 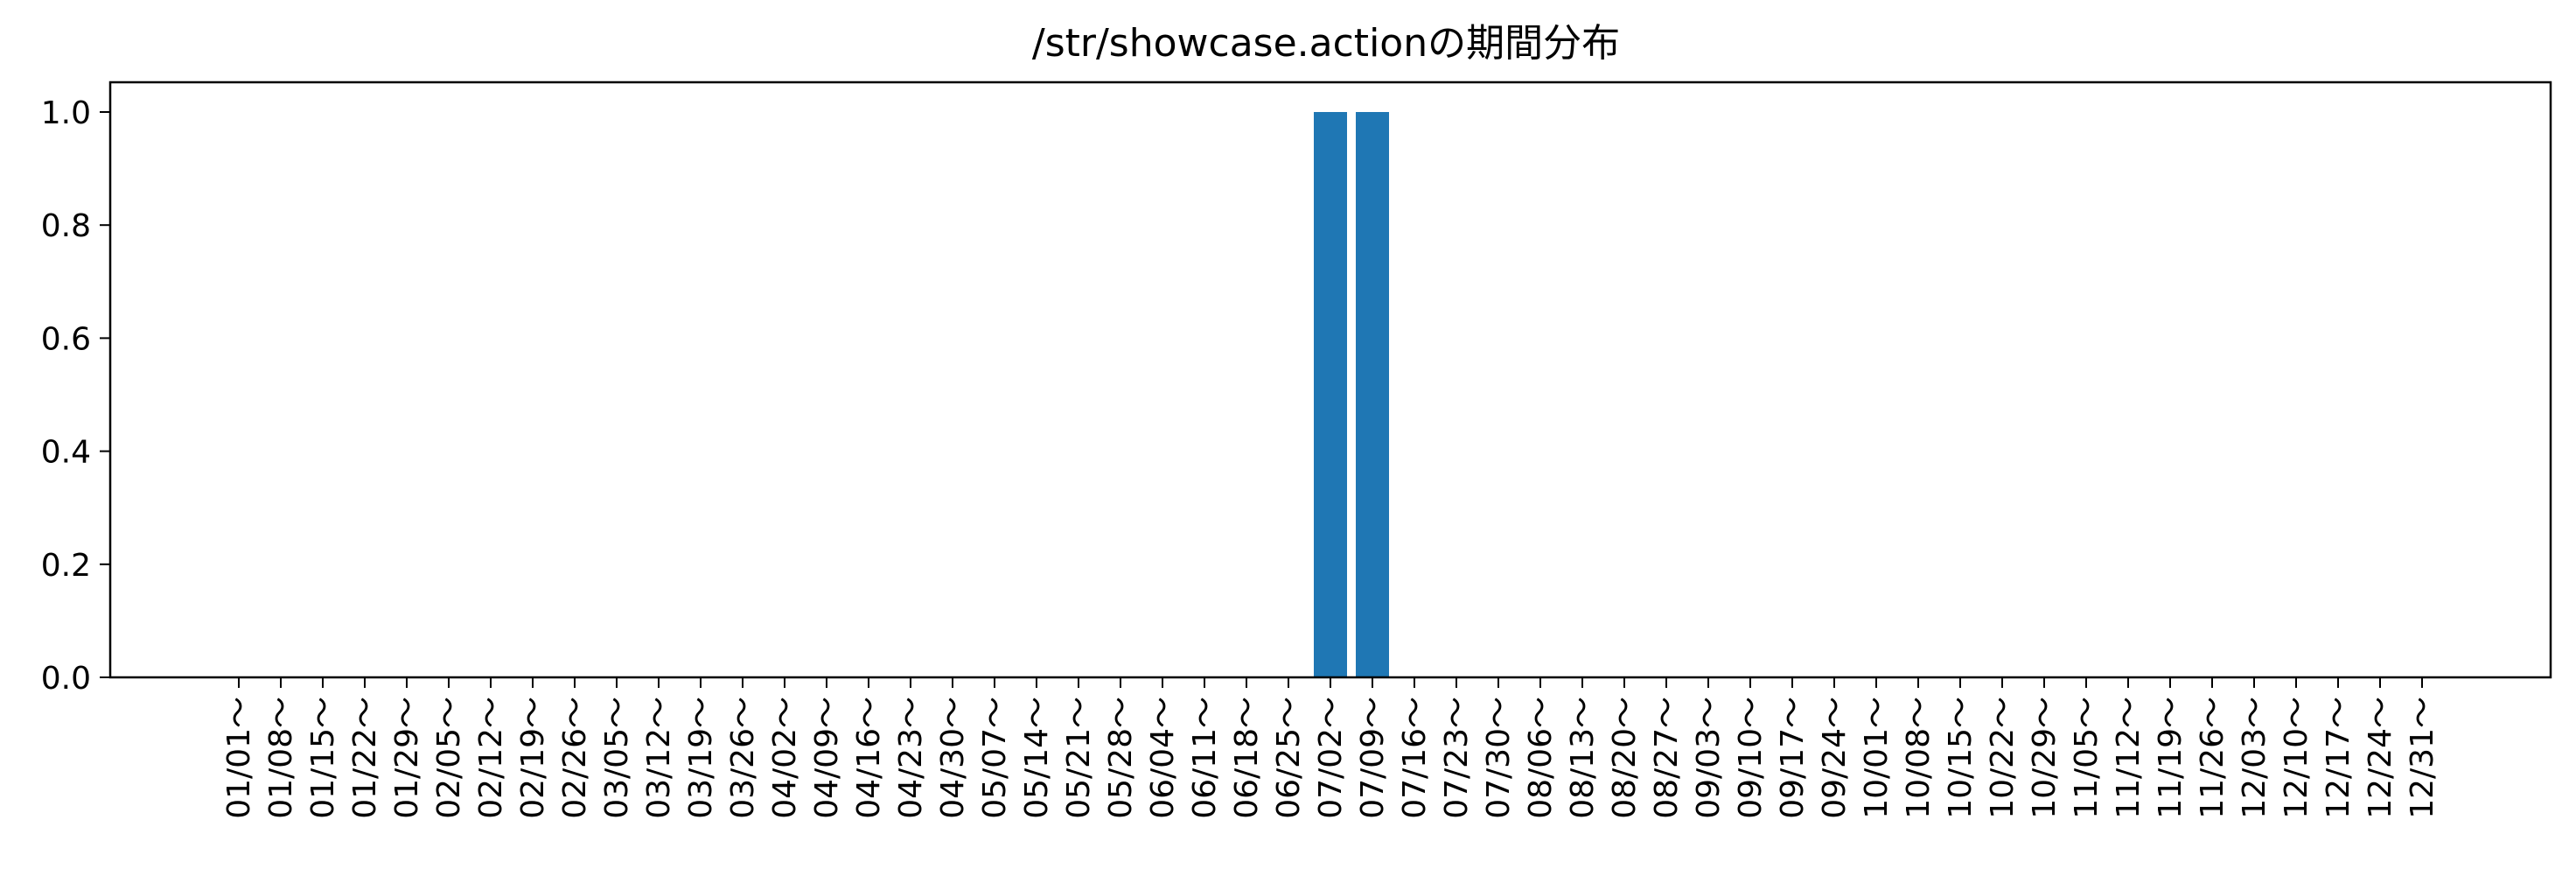 I want to click on x-tick-label: 02/19～, so click(x=533, y=758).